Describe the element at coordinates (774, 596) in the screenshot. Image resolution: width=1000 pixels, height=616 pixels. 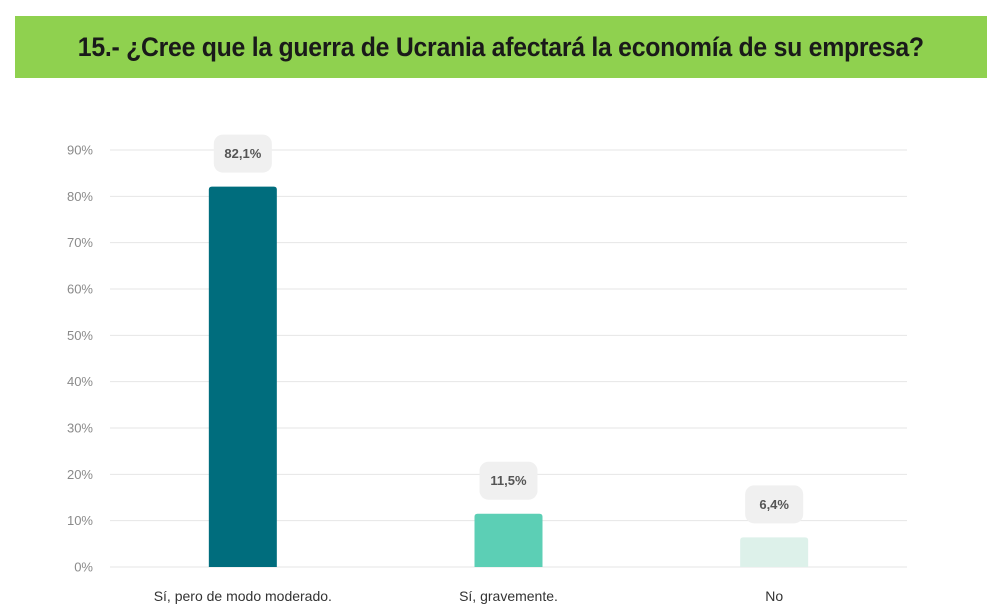
I see `category-label: No` at that location.